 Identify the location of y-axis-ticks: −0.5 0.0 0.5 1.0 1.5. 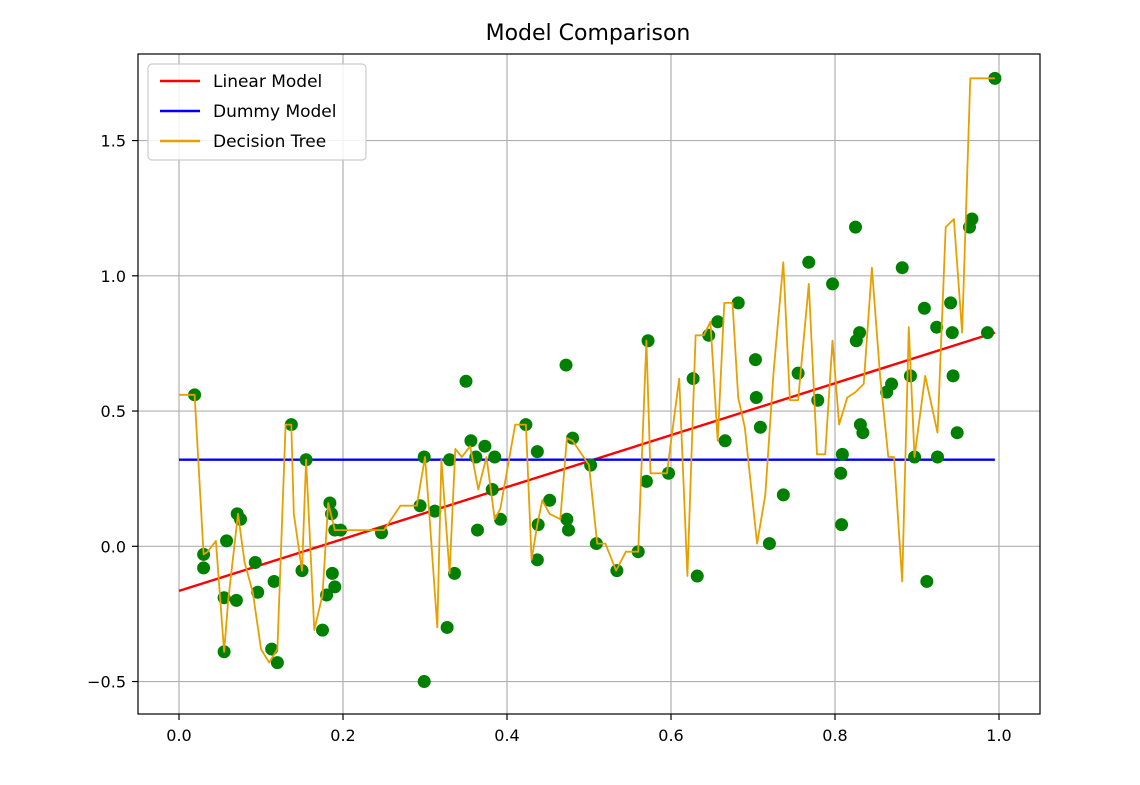
(112, 412).